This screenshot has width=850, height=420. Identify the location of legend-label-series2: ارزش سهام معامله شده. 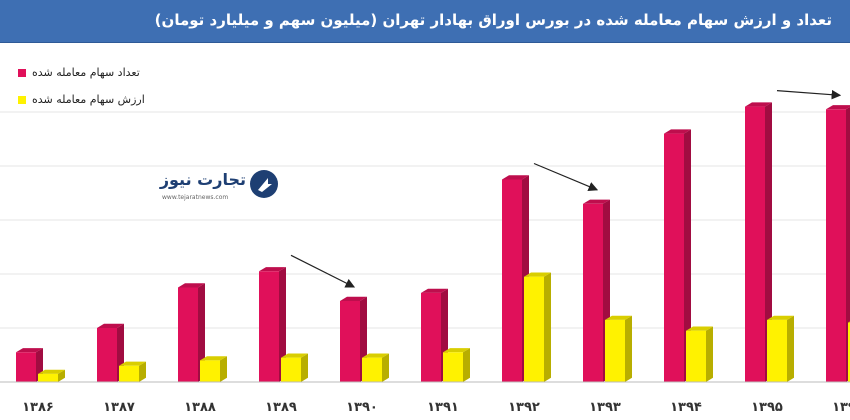
(88, 99).